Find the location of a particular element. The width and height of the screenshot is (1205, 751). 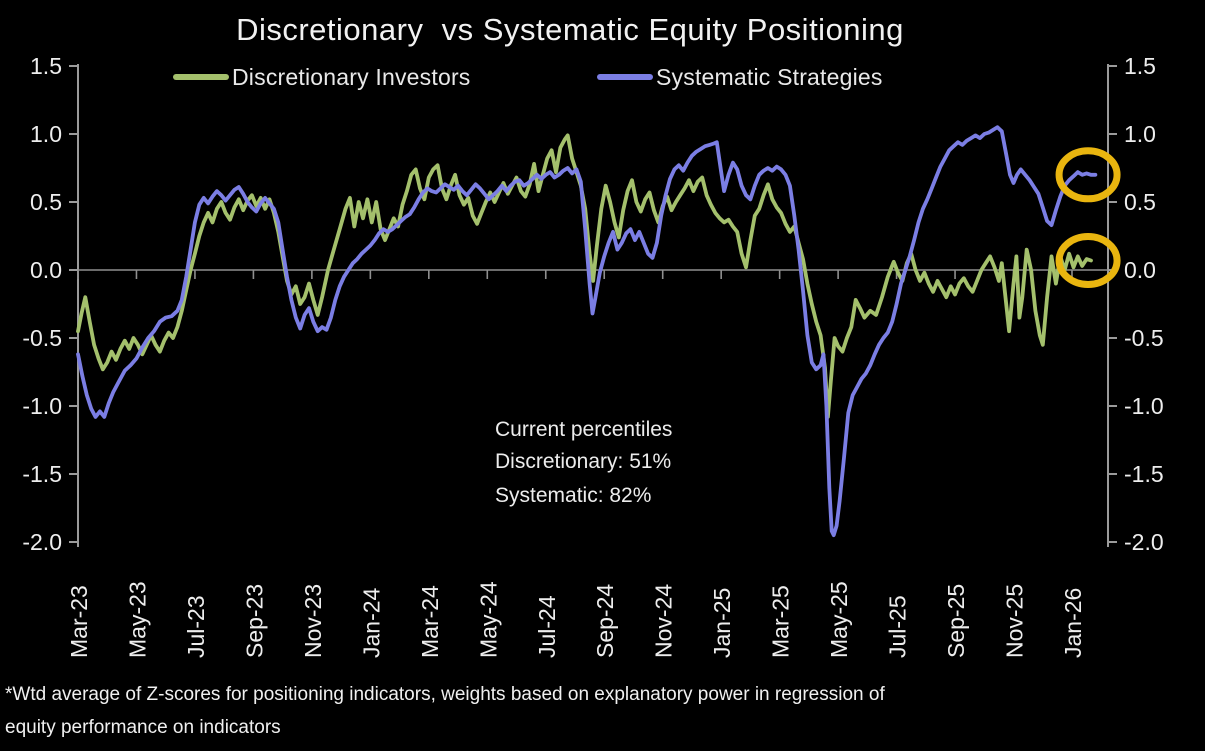

x-axis-tick-label: Mar-25 is located at coordinates (781, 621).